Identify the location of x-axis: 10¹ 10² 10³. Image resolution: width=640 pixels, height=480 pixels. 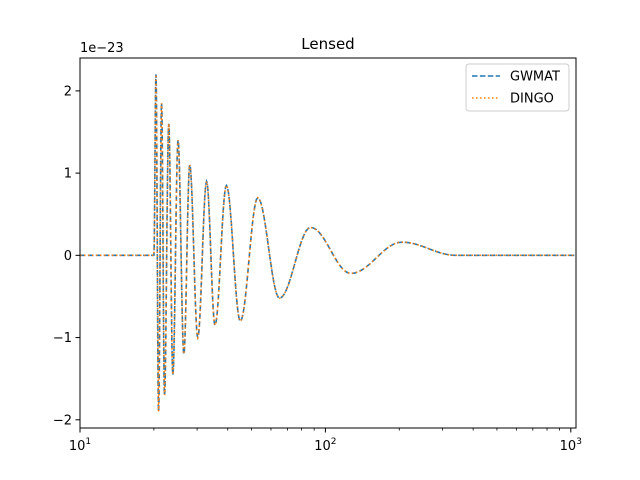
(325, 441).